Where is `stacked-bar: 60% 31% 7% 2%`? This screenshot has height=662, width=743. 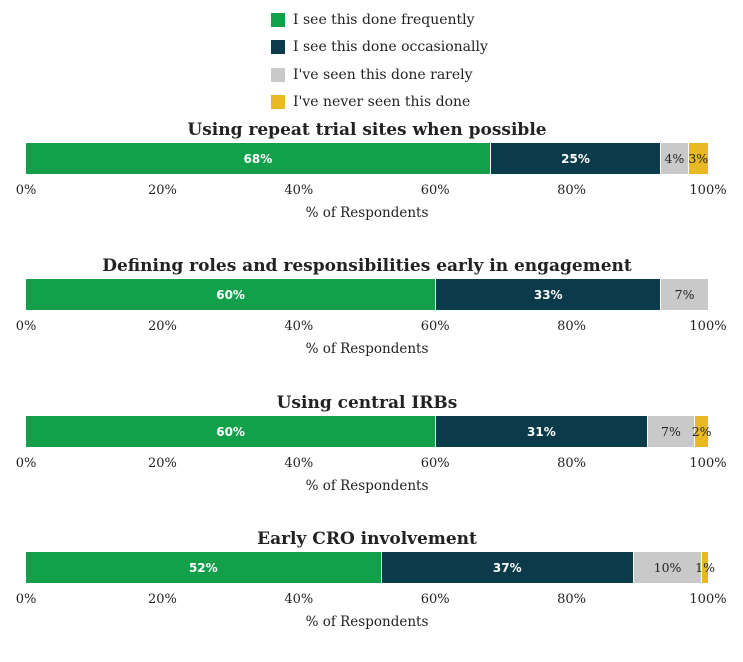 stacked-bar: 60% 31% 7% 2% is located at coordinates (369, 431).